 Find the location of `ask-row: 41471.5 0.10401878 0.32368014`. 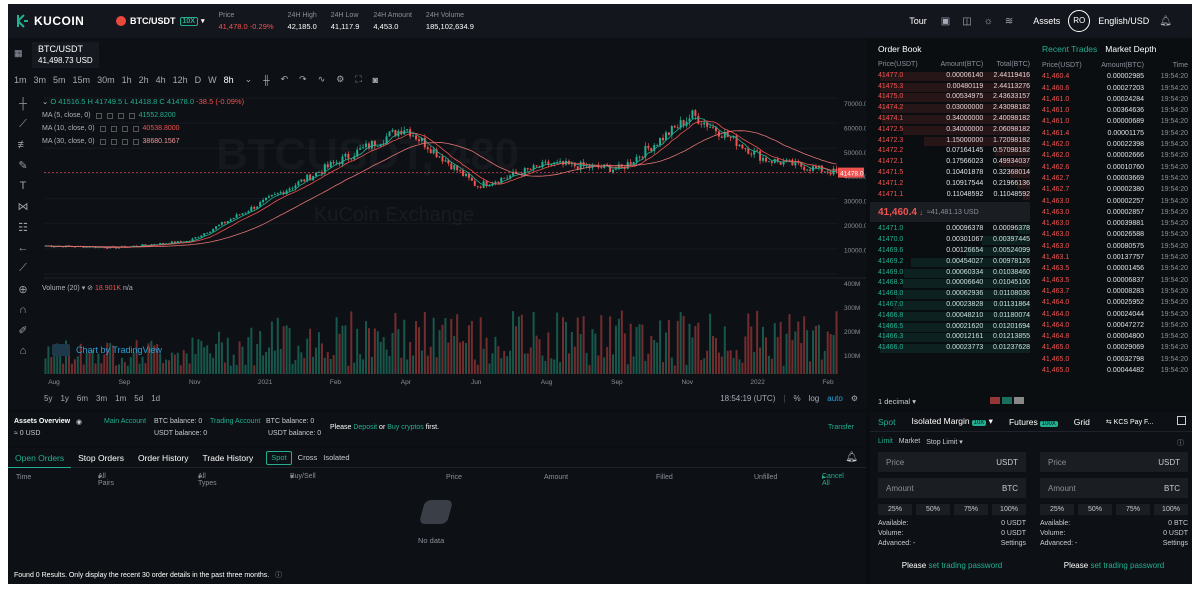

ask-row: 41471.5 0.10401878 0.32368014 is located at coordinates (950, 173).